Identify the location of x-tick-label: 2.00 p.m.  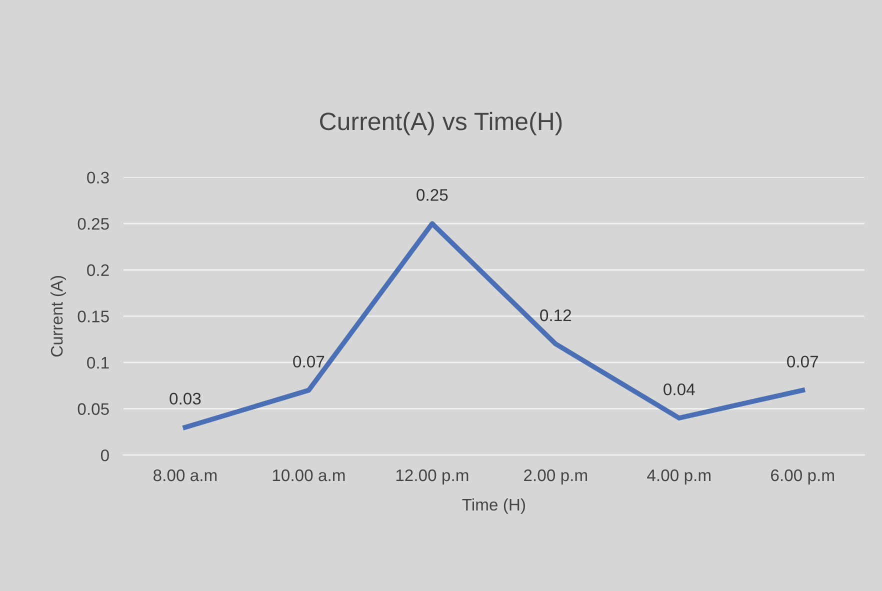
(555, 476).